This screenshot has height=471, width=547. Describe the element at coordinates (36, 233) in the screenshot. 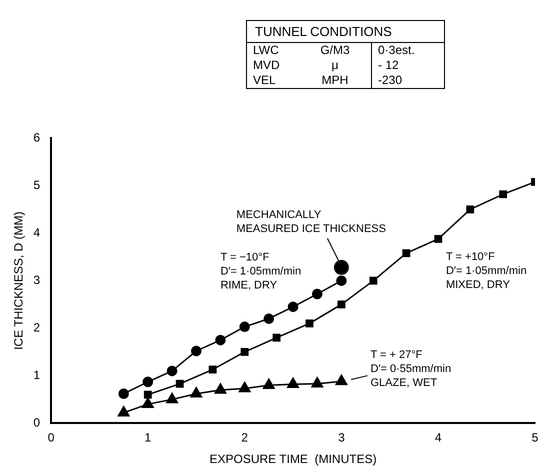

I see `y-tick-label: 4` at that location.